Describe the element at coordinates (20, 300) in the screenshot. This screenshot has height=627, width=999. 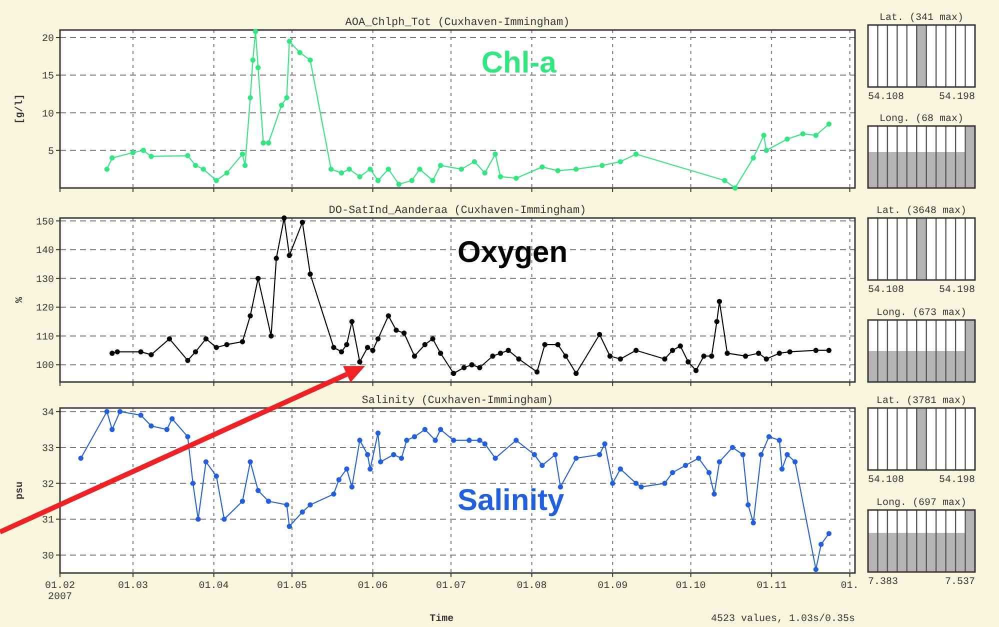
I see `y-axis-title: %` at that location.